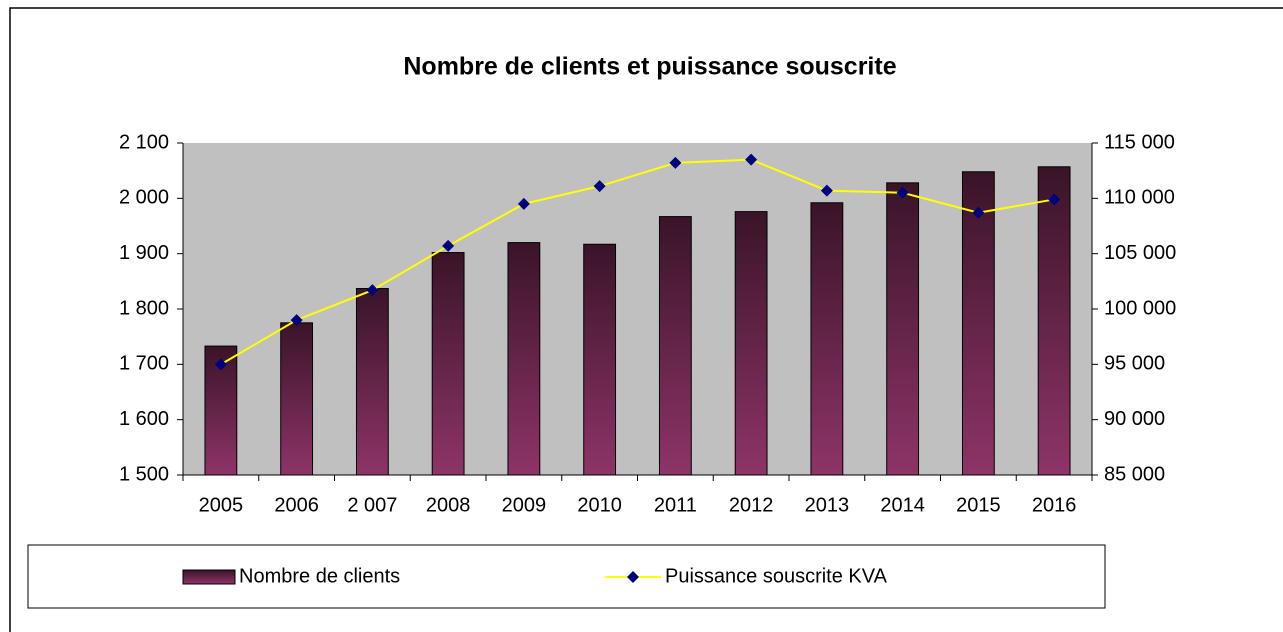 The width and height of the screenshot is (1283, 632). What do you see at coordinates (144, 364) in the screenshot?
I see `y-tick-label: 1 700` at bounding box center [144, 364].